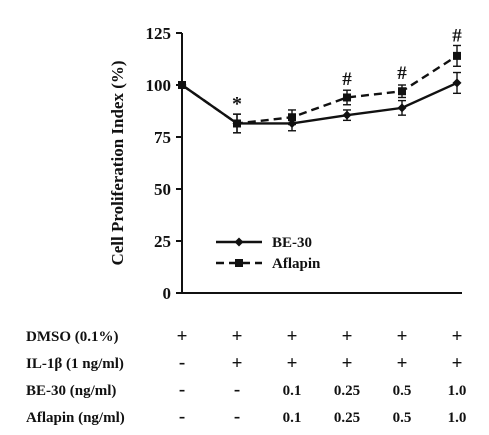 This screenshot has height=435, width=489. I want to click on plot-area: * # # #, so click(319, 79).